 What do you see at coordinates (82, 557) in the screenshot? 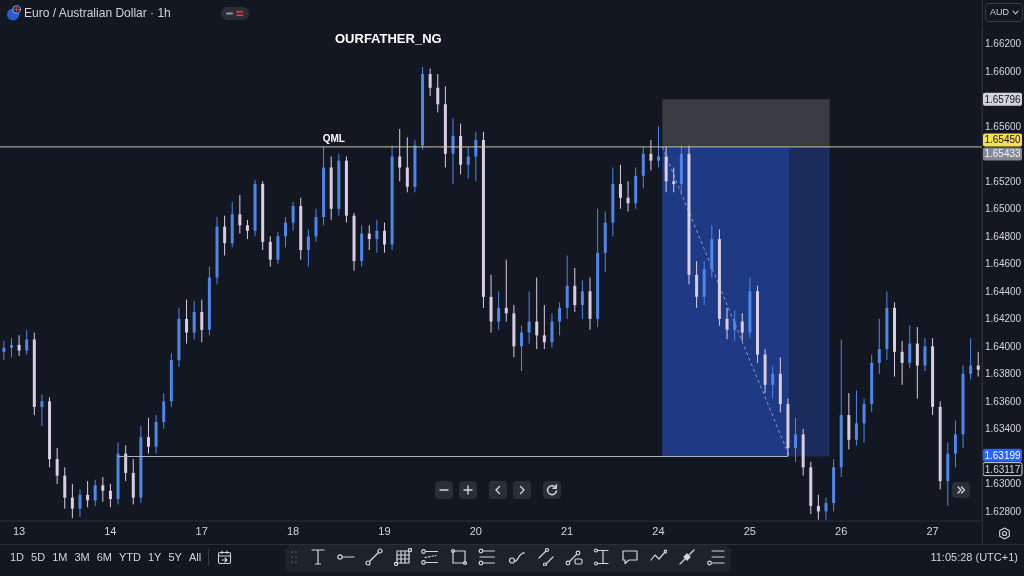
I see `text: 3M` at bounding box center [82, 557].